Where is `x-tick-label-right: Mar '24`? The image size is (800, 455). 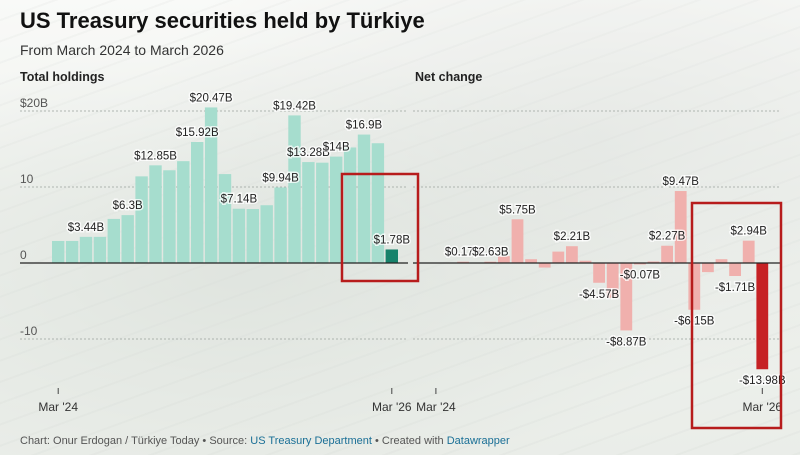
x-tick-label-right: Mar '24 is located at coordinates (436, 407).